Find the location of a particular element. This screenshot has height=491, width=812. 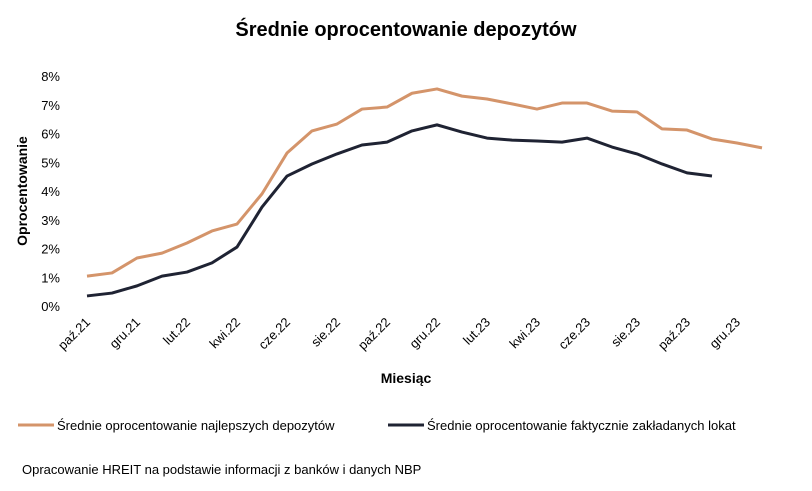

y-tick-label: 0% is located at coordinates (50, 306).